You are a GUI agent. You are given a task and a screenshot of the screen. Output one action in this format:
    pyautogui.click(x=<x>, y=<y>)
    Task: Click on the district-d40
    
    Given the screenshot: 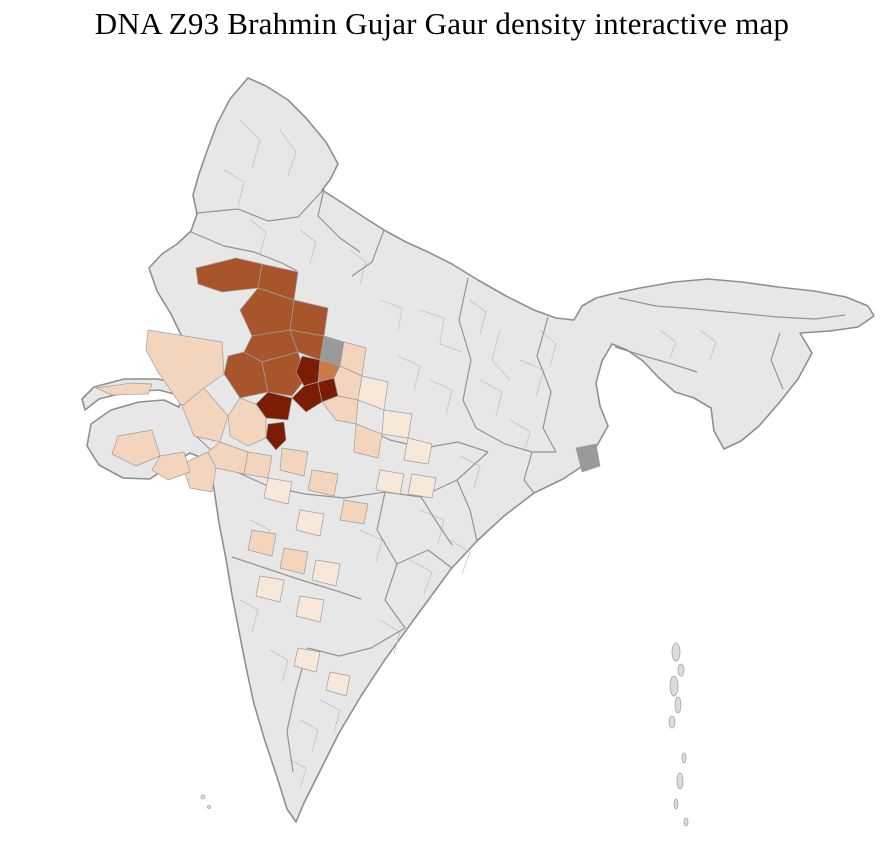 What is the action you would take?
    pyautogui.click(x=310, y=523)
    